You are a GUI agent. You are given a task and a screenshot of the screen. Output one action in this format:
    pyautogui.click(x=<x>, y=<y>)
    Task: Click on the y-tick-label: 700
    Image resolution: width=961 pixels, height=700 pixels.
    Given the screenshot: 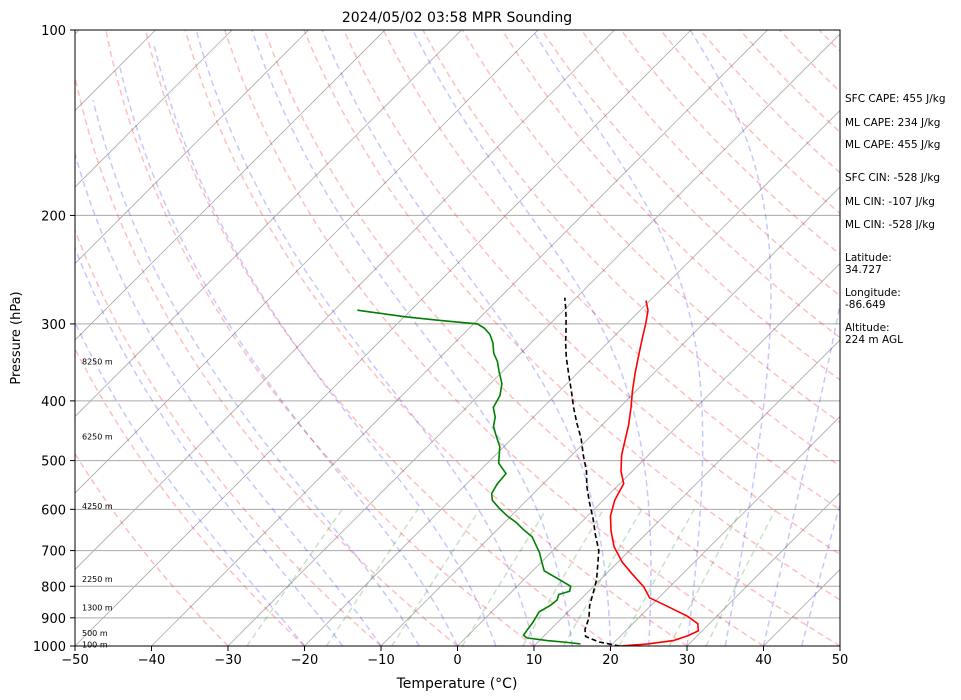 What is the action you would take?
    pyautogui.click(x=53, y=552)
    